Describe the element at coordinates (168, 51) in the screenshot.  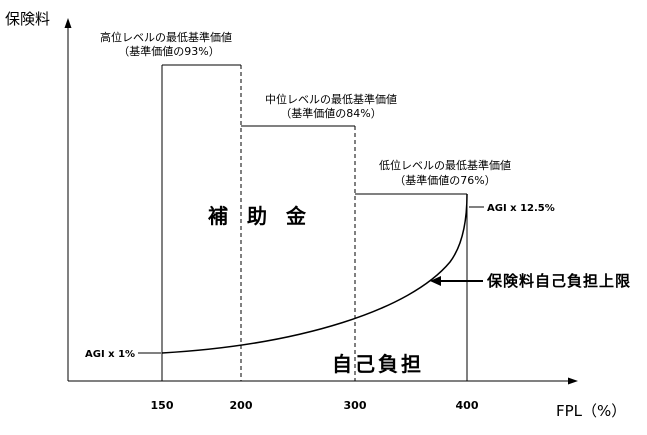
I see `high-level-subtitle: （基準価値の93%）` at that location.